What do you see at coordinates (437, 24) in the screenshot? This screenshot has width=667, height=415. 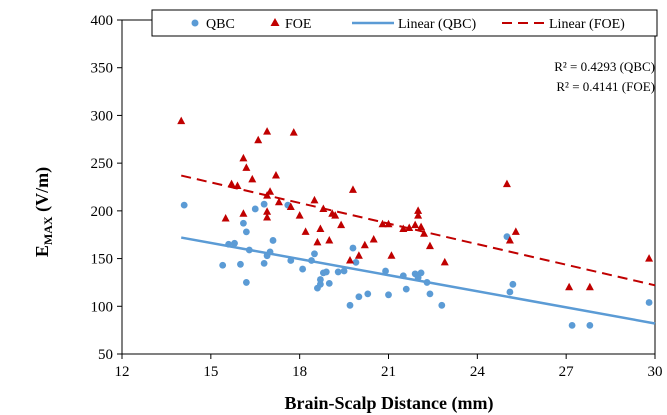 I see `legend-linear-qbc-label: Linear (QBC)` at bounding box center [437, 24].